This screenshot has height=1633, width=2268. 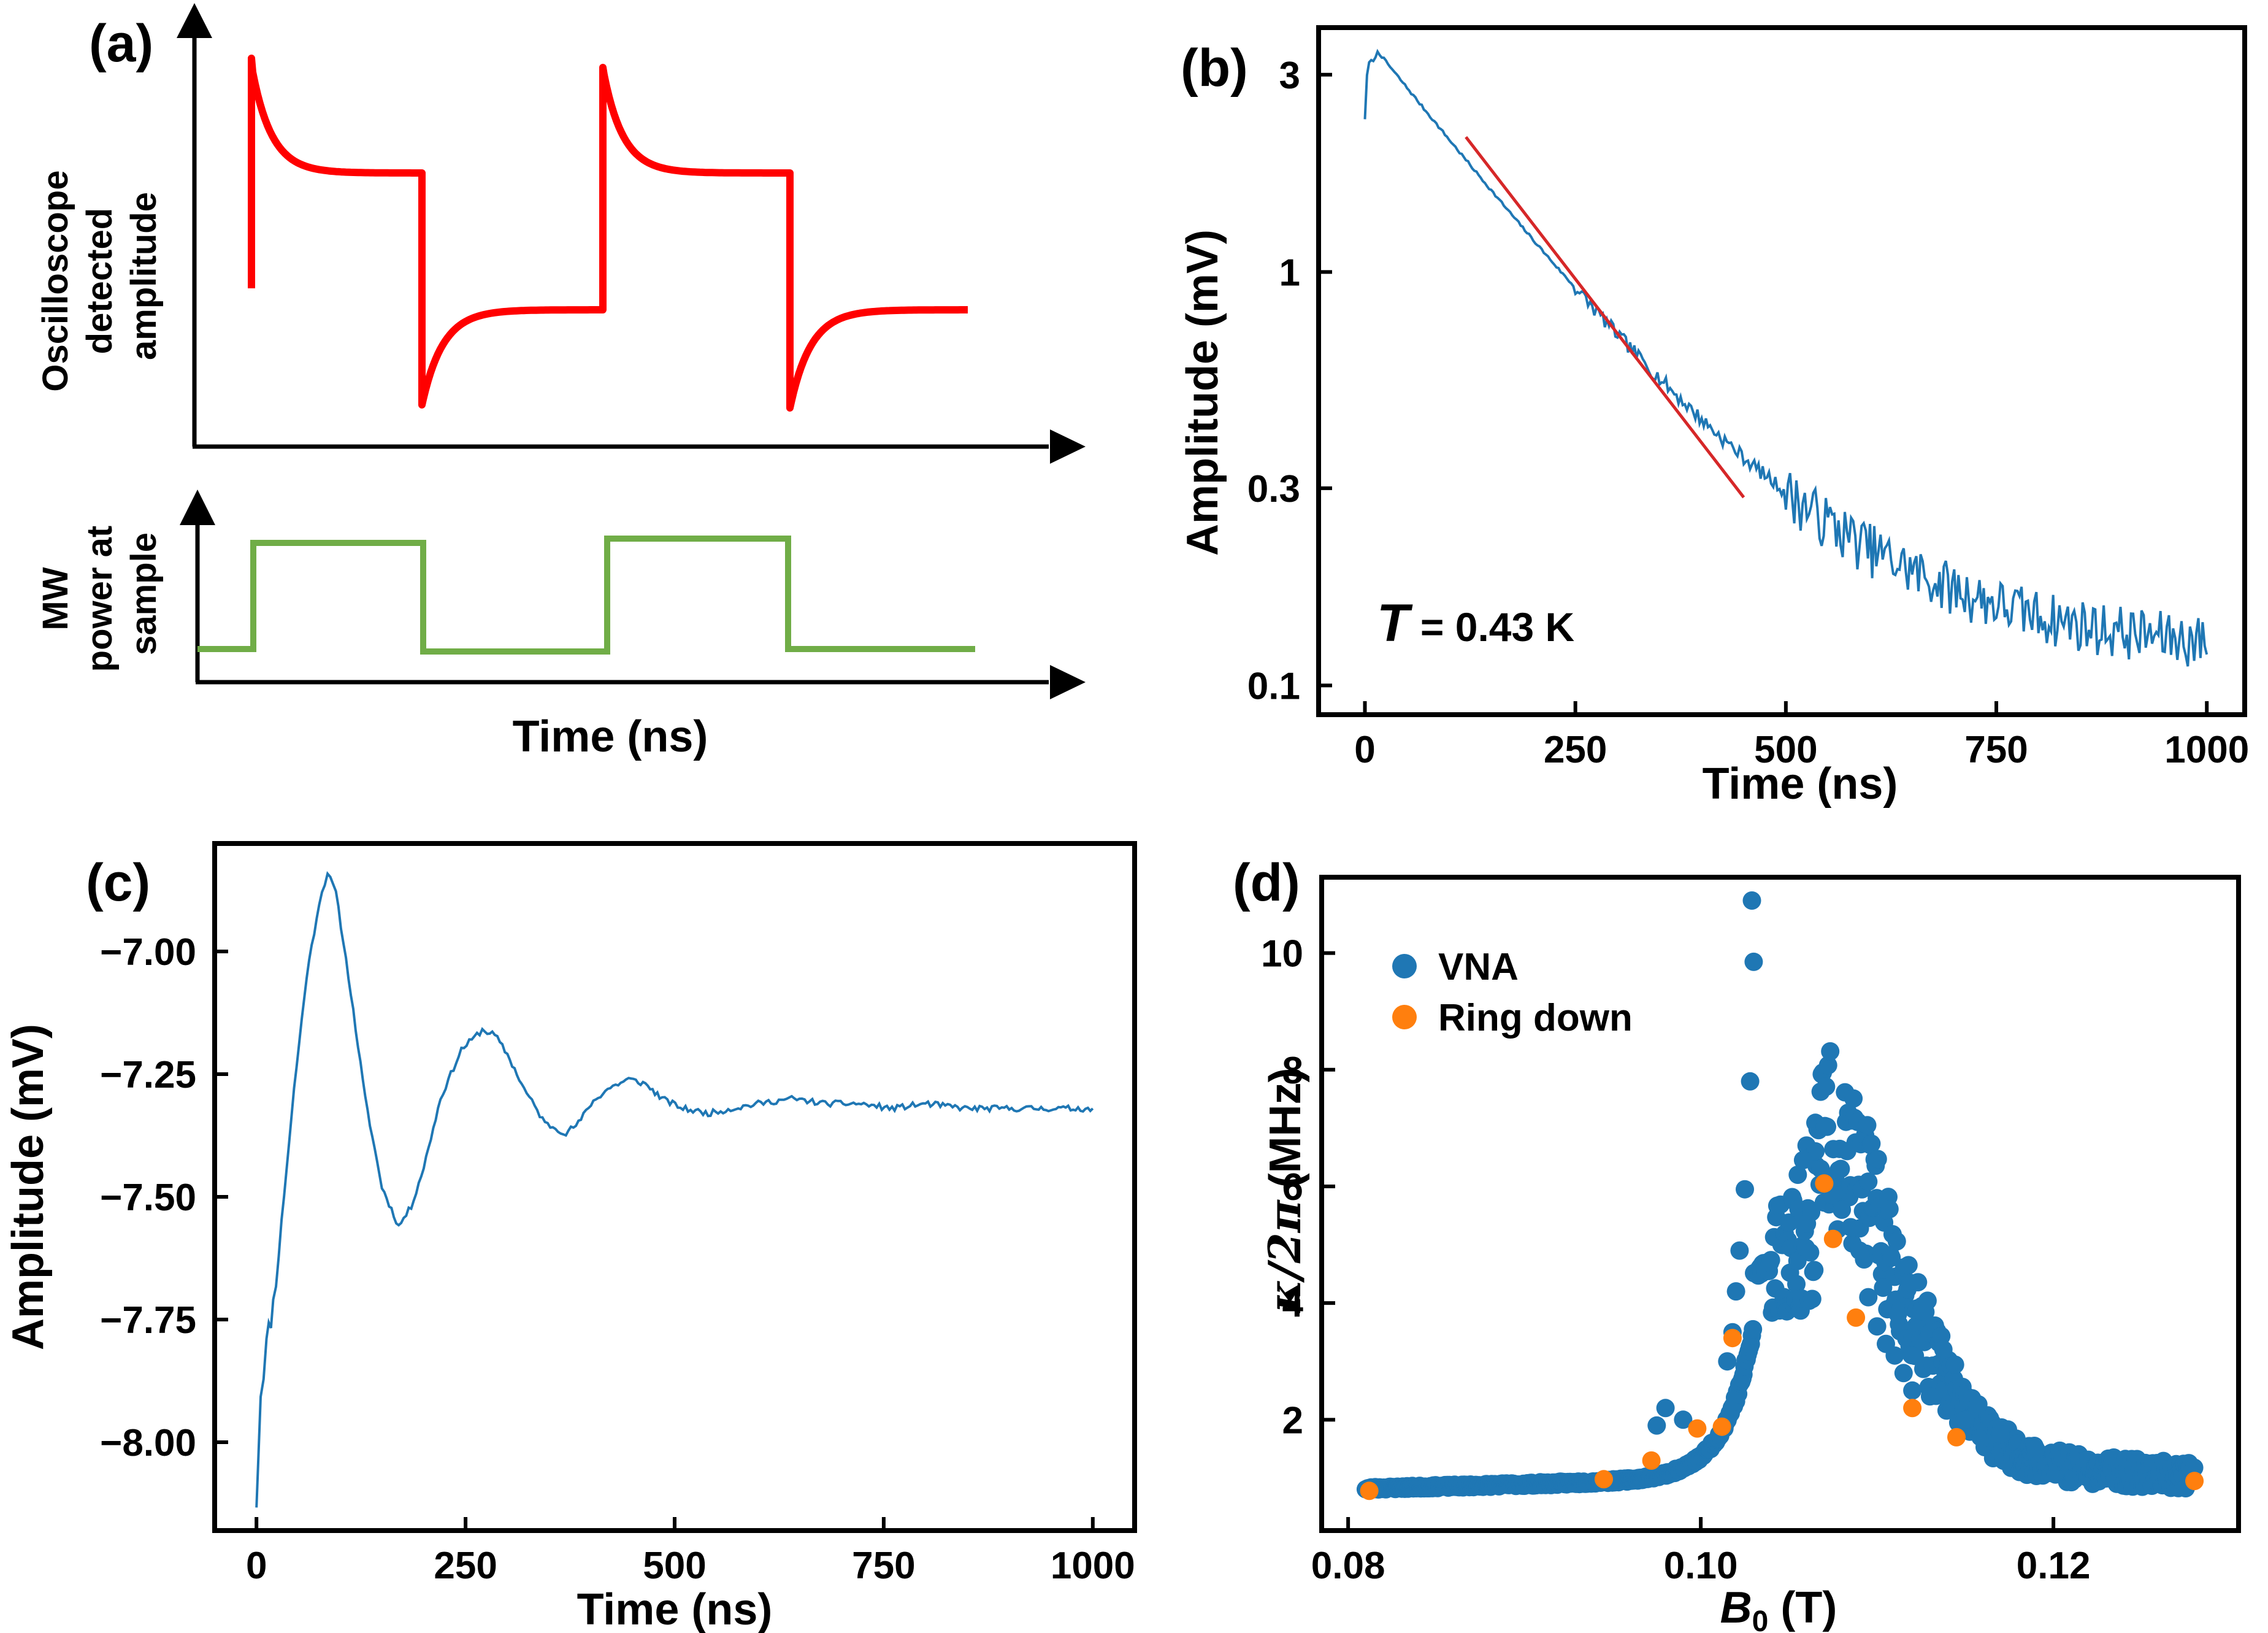 What do you see at coordinates (1802, 1607) in the screenshot?
I see `panel-d-xlabel-unit: (T)` at bounding box center [1802, 1607].